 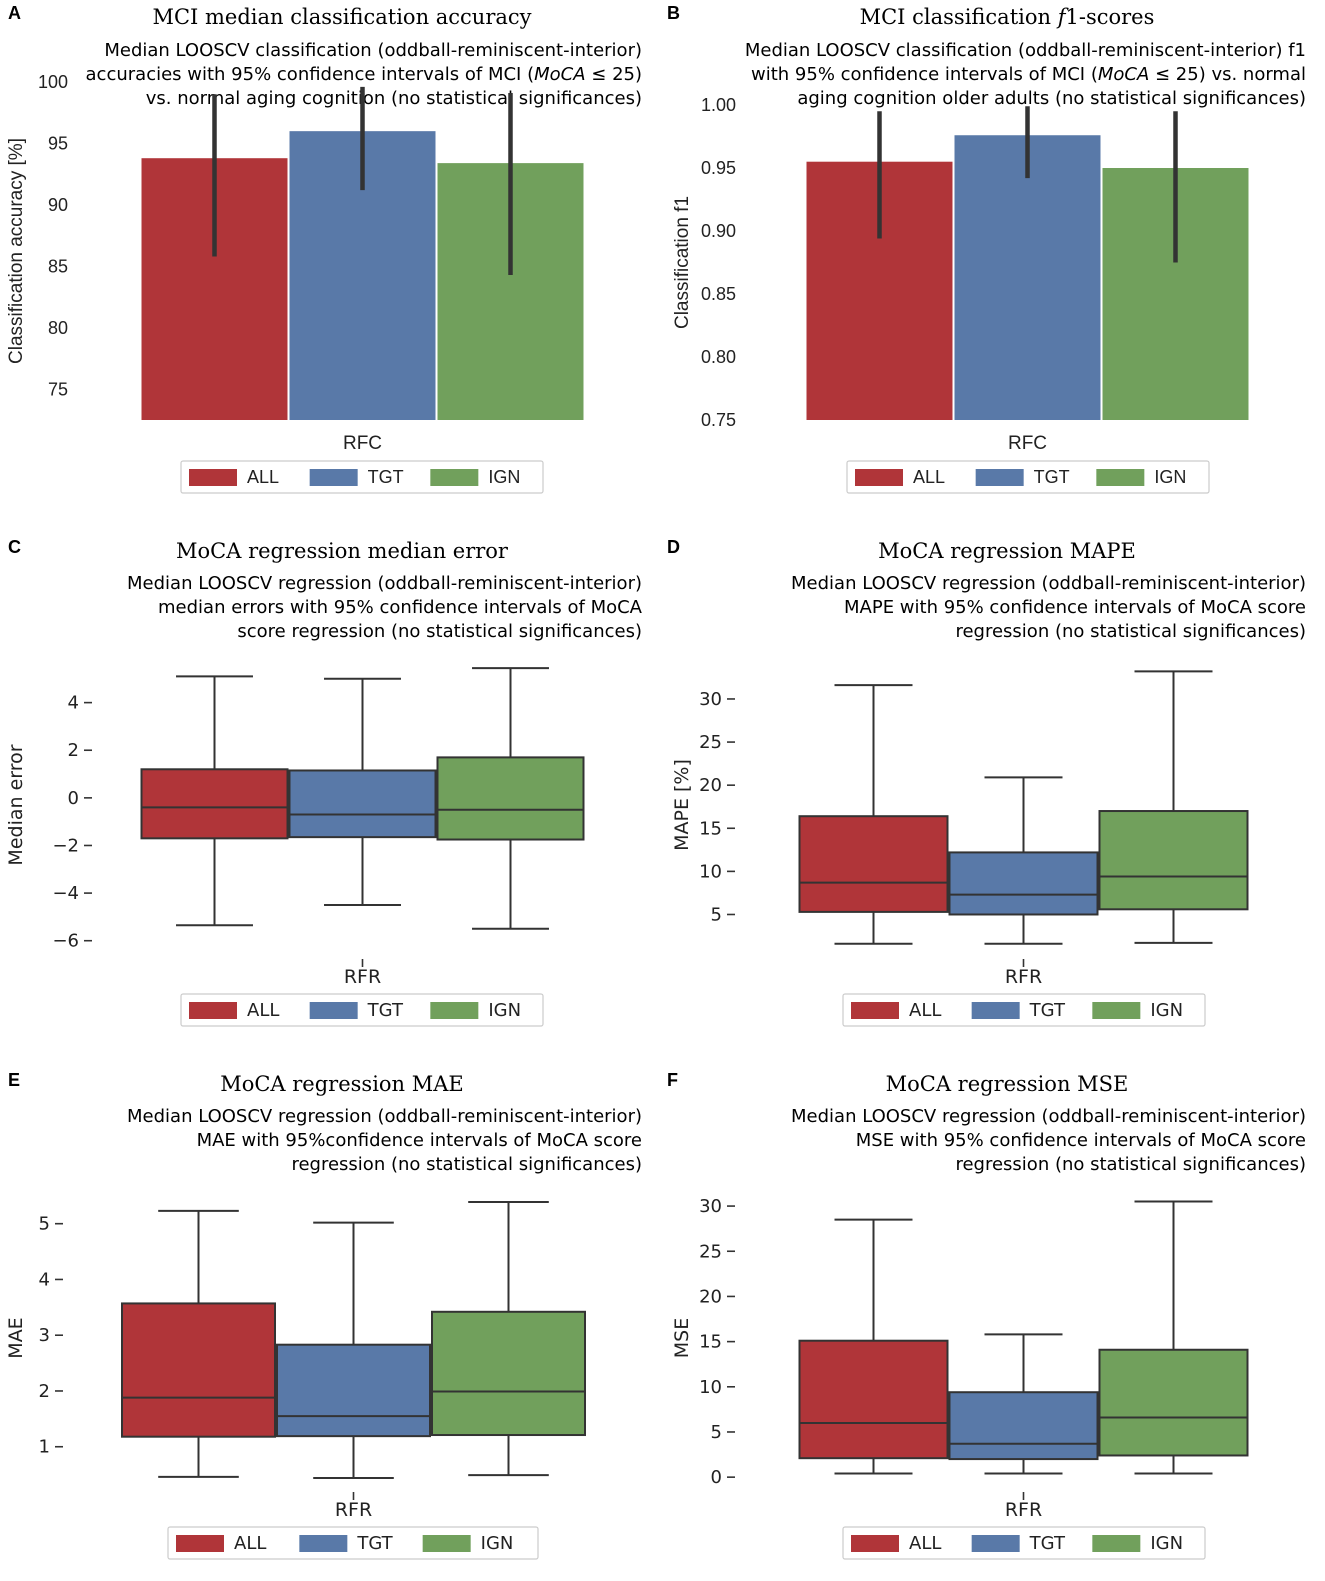 What do you see at coordinates (718, 420) in the screenshot?
I see `y-tick-label: 0.75` at bounding box center [718, 420].